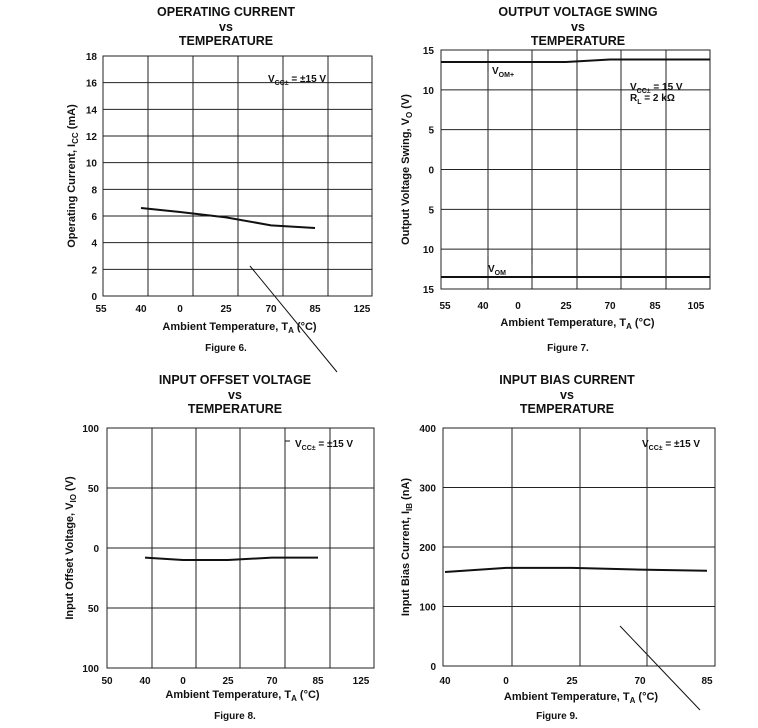 The image size is (758, 728). What do you see at coordinates (433, 667) in the screenshot?
I see `chart-4-y-tick-label: 0` at bounding box center [433, 667].